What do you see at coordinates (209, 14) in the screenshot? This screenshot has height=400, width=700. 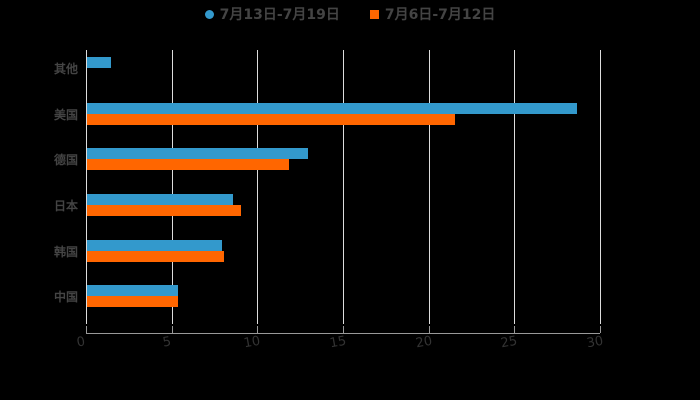 I see `circle-marker-icon` at bounding box center [209, 14].